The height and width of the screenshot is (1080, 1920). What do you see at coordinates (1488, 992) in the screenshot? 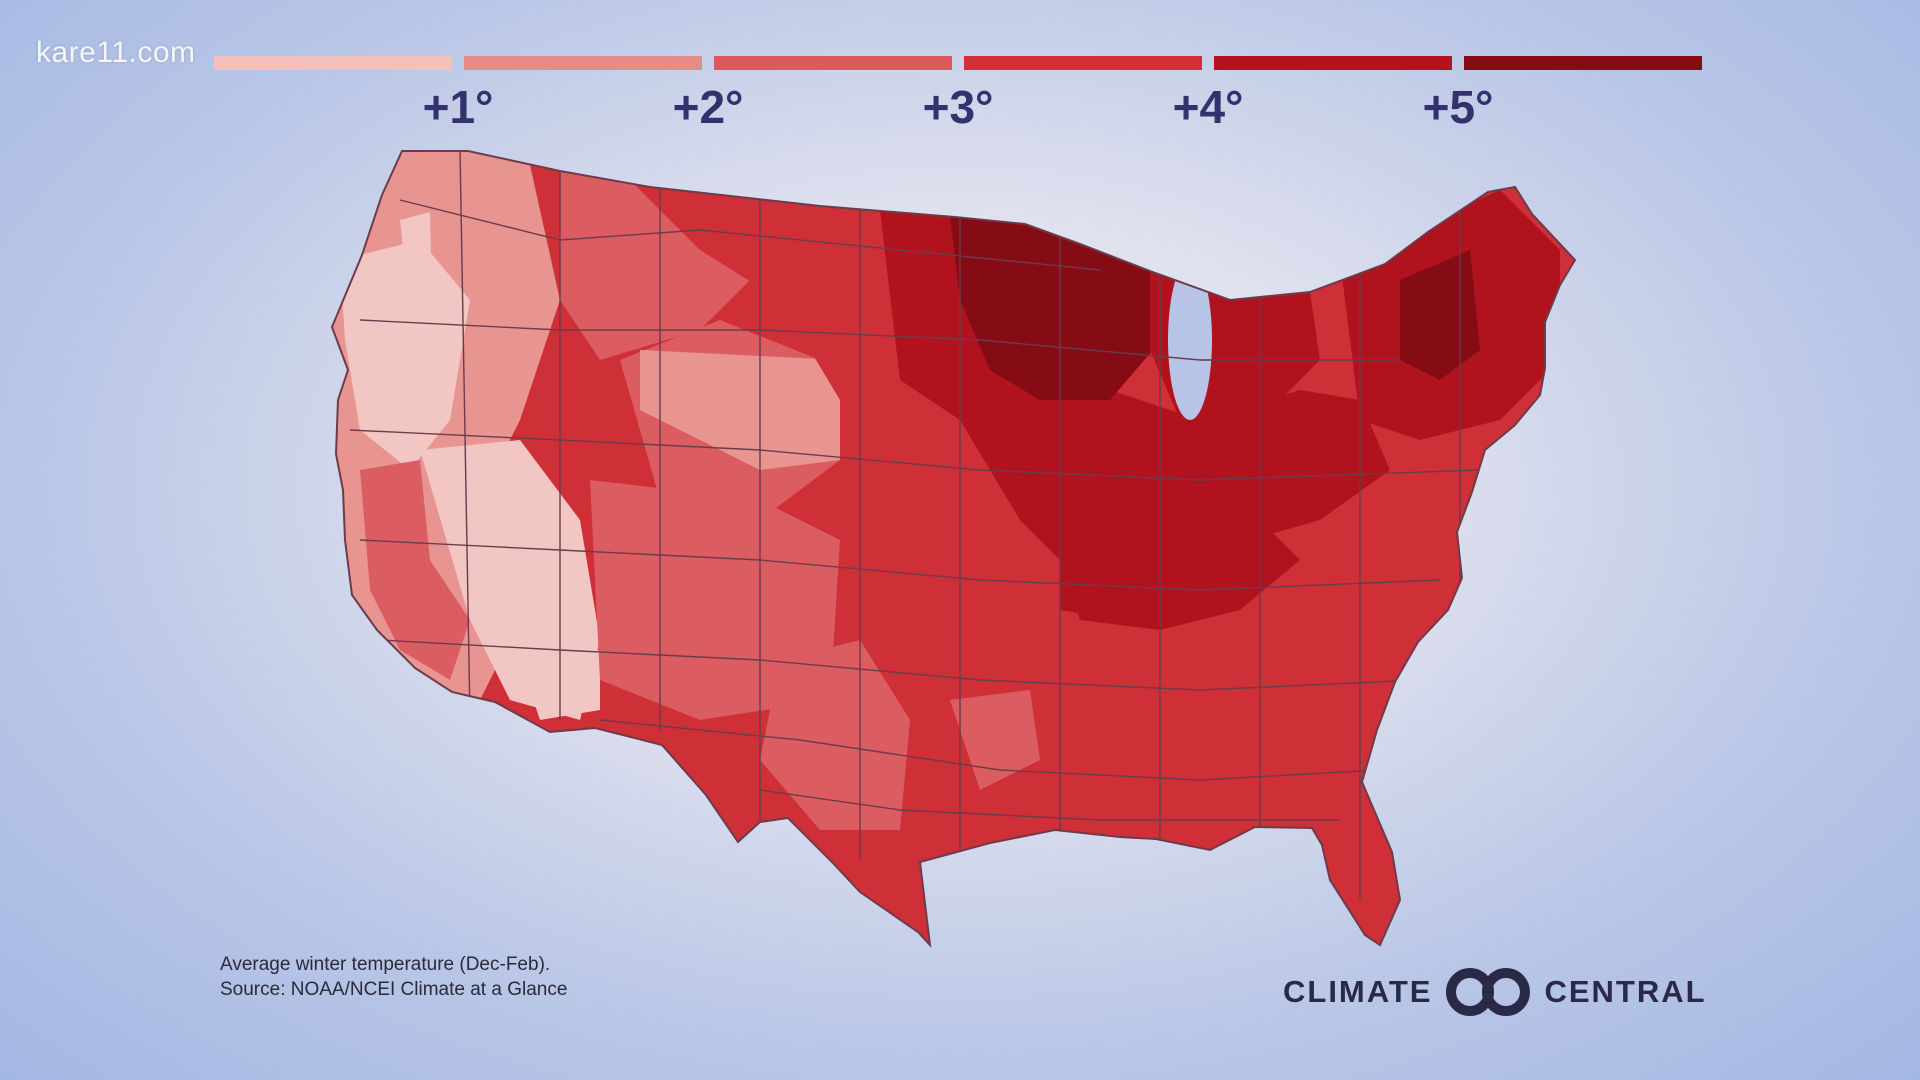
I see `interlocking-rings-icon` at bounding box center [1488, 992].